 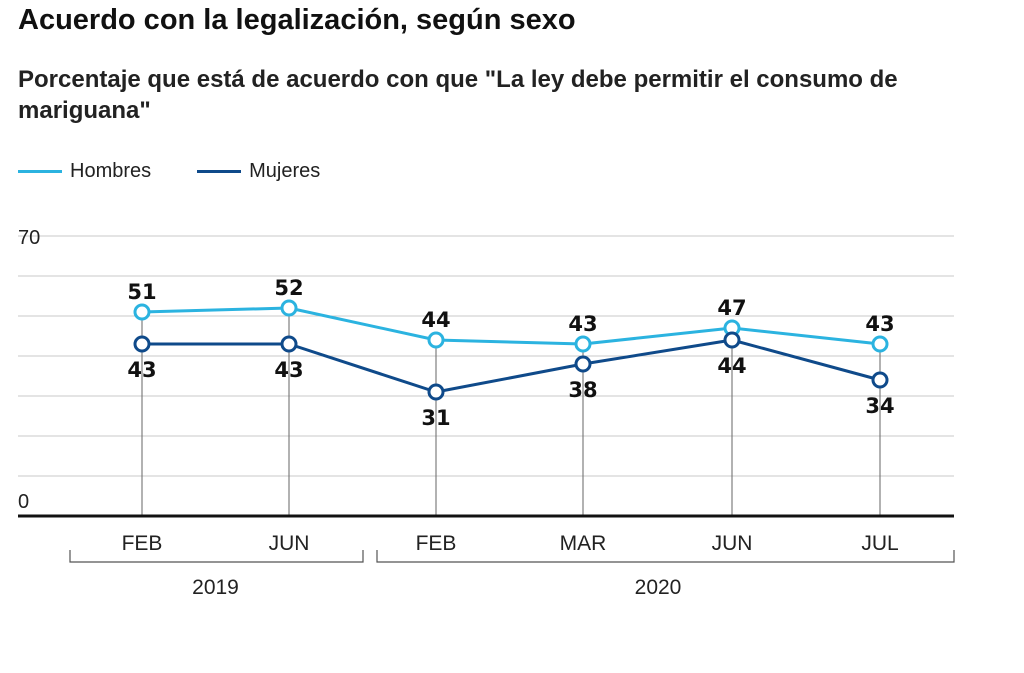 What do you see at coordinates (436, 543) in the screenshot?
I see `x-tick-label-2: FEB` at bounding box center [436, 543].